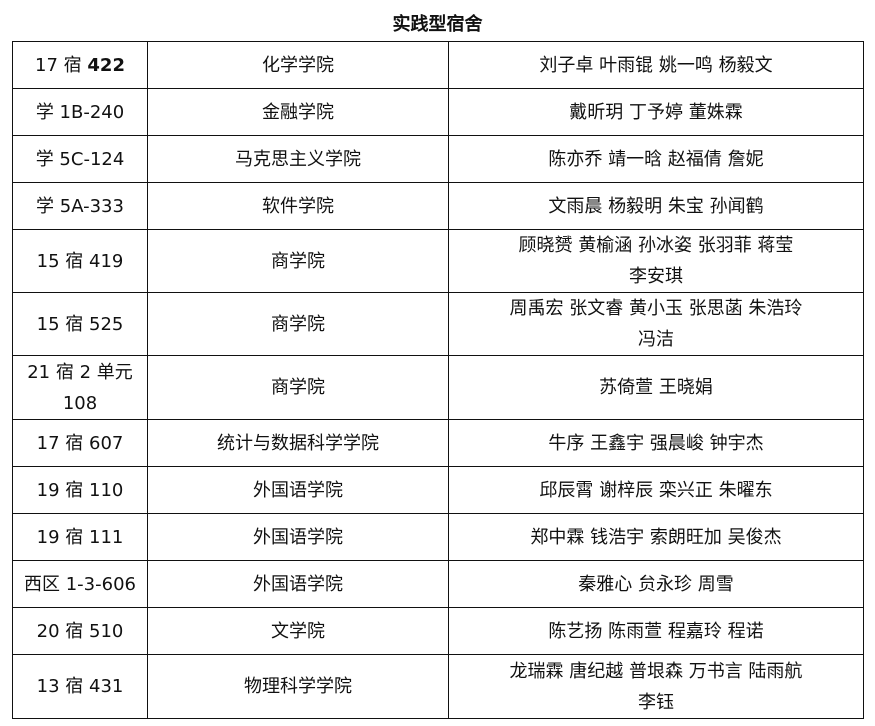  I want to click on college-cell: 物理科学学院, so click(298, 686).